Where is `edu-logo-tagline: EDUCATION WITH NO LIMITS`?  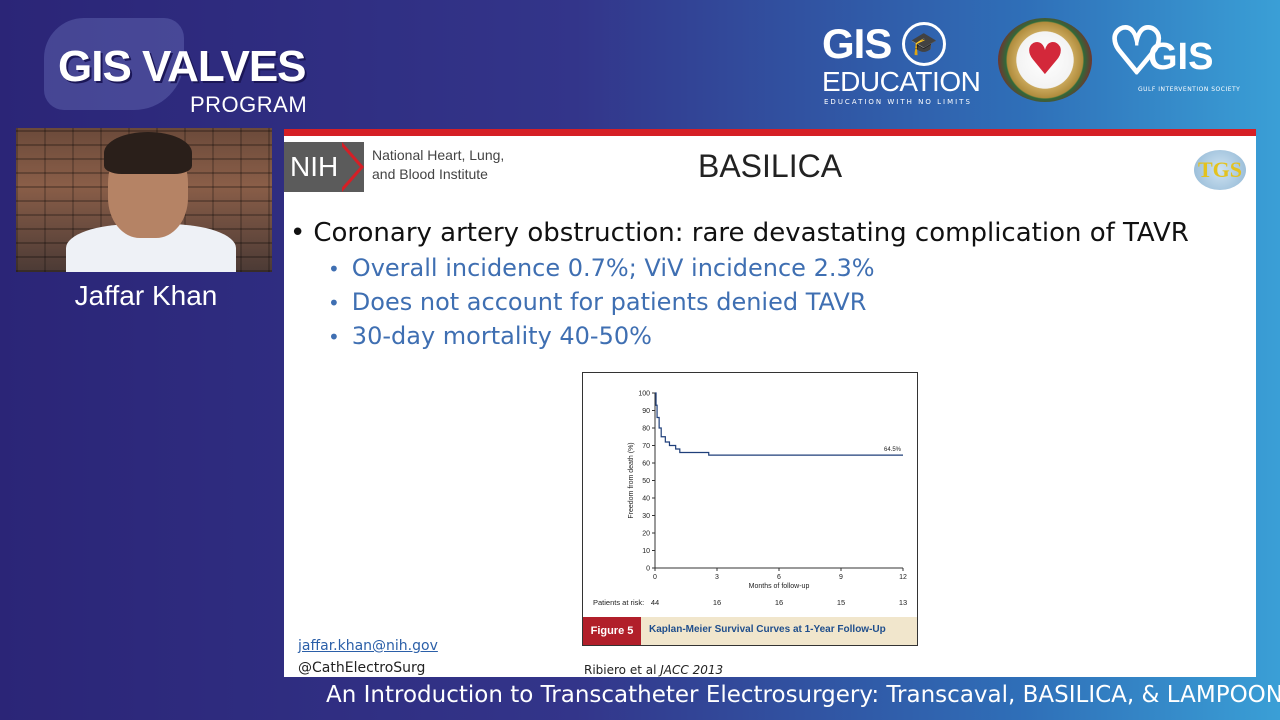 edu-logo-tagline: EDUCATION WITH NO LIMITS is located at coordinates (898, 102).